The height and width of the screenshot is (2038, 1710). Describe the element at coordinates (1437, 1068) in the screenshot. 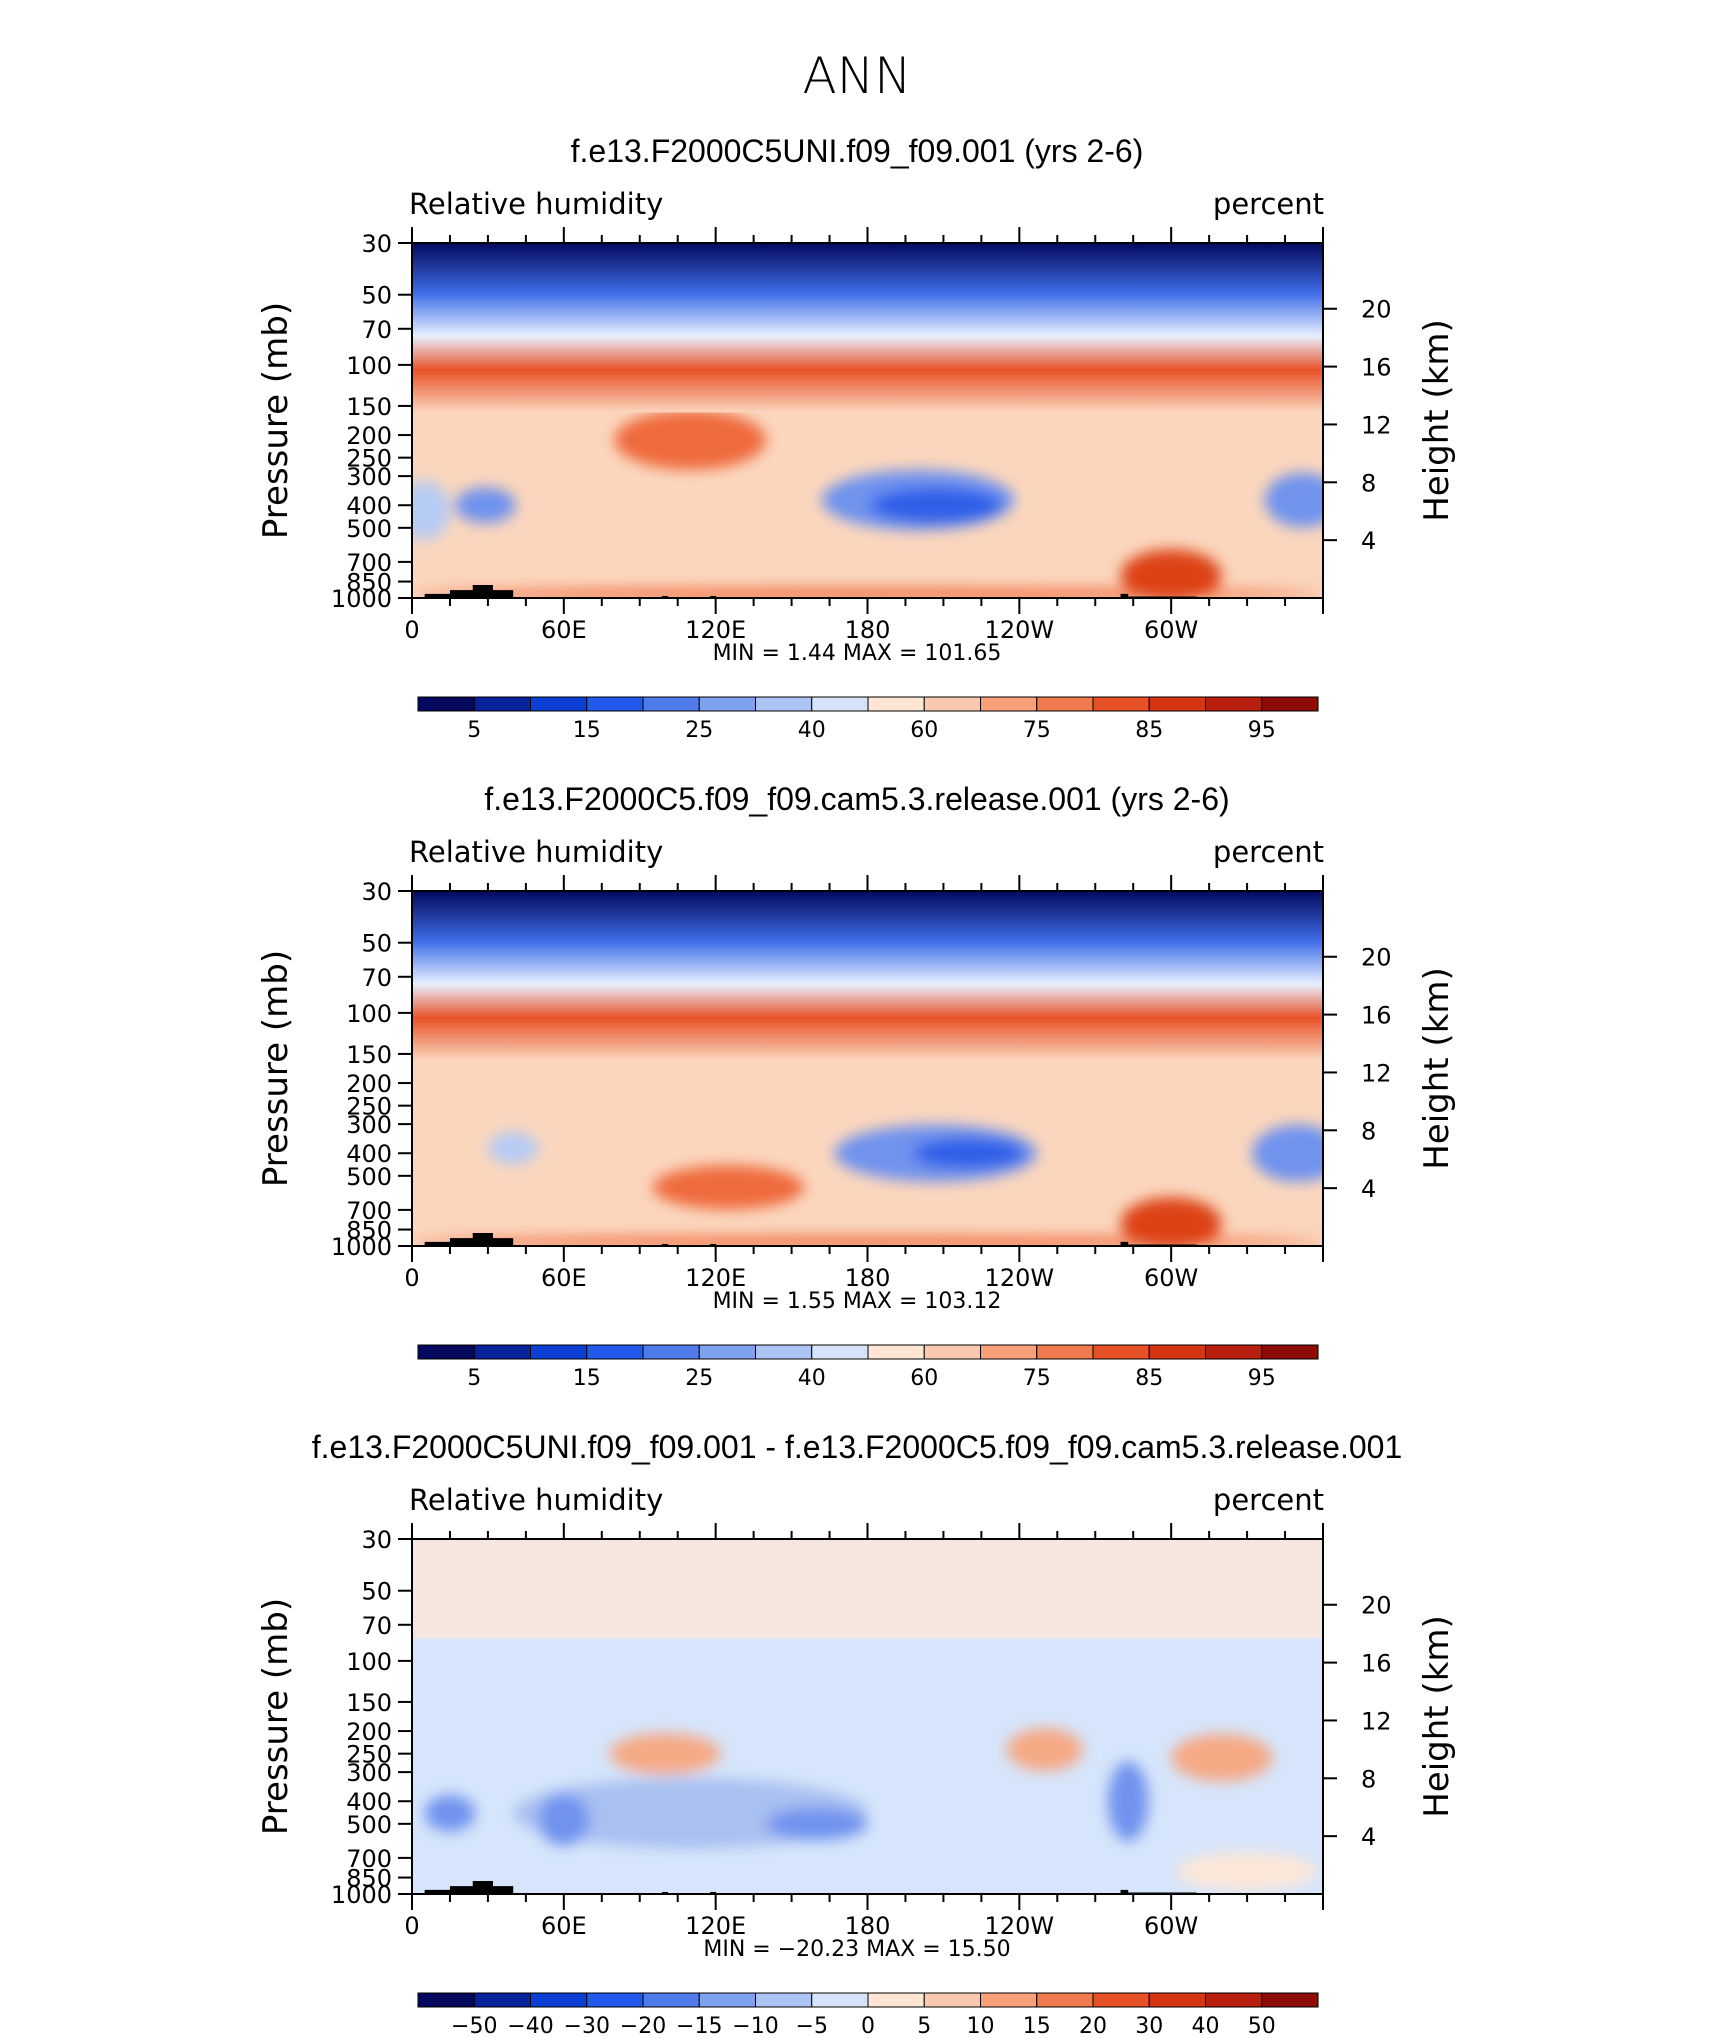

I see `y-right-axis-title: Height (km)` at that location.